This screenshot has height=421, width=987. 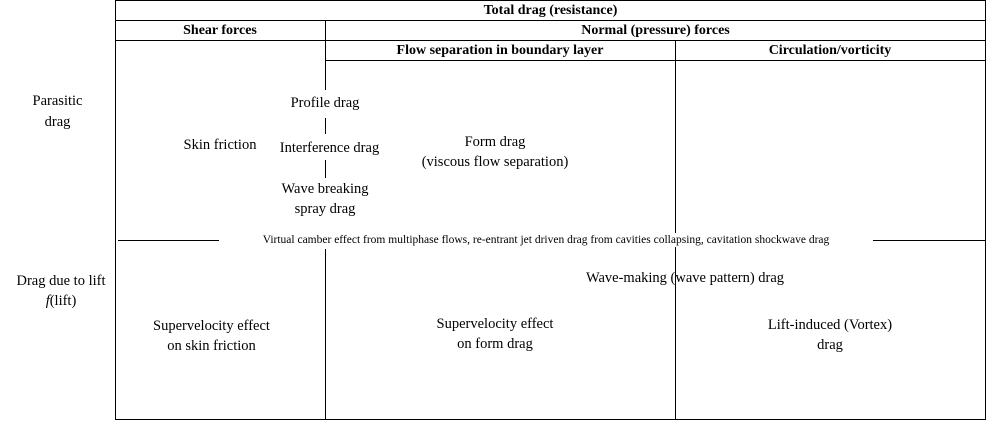 What do you see at coordinates (500, 50) in the screenshot?
I see `header-flow-separation: Flow separation in boundary layer` at bounding box center [500, 50].